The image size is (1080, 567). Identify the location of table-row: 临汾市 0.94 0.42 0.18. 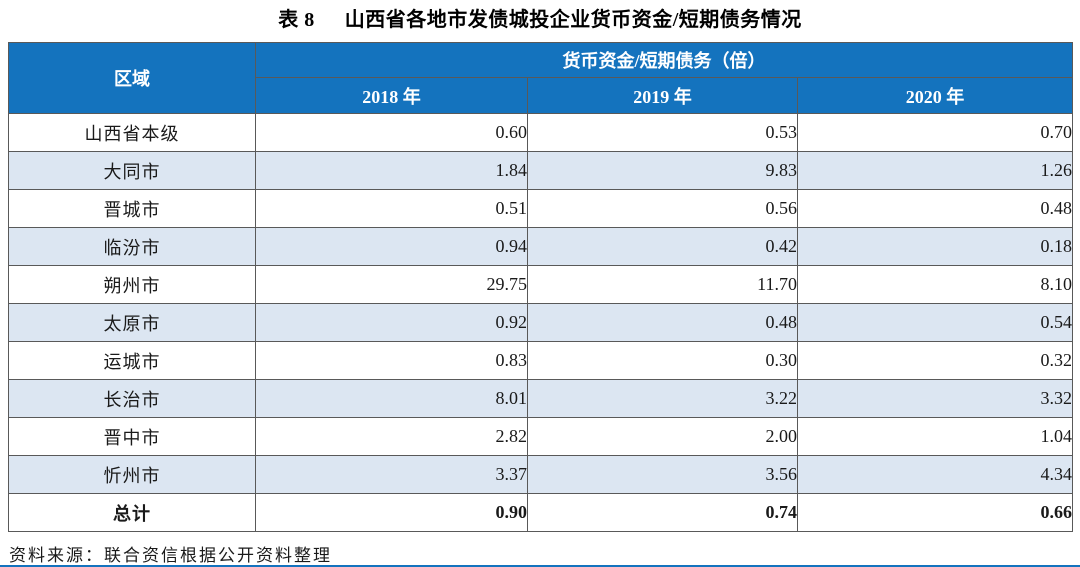
(540, 246).